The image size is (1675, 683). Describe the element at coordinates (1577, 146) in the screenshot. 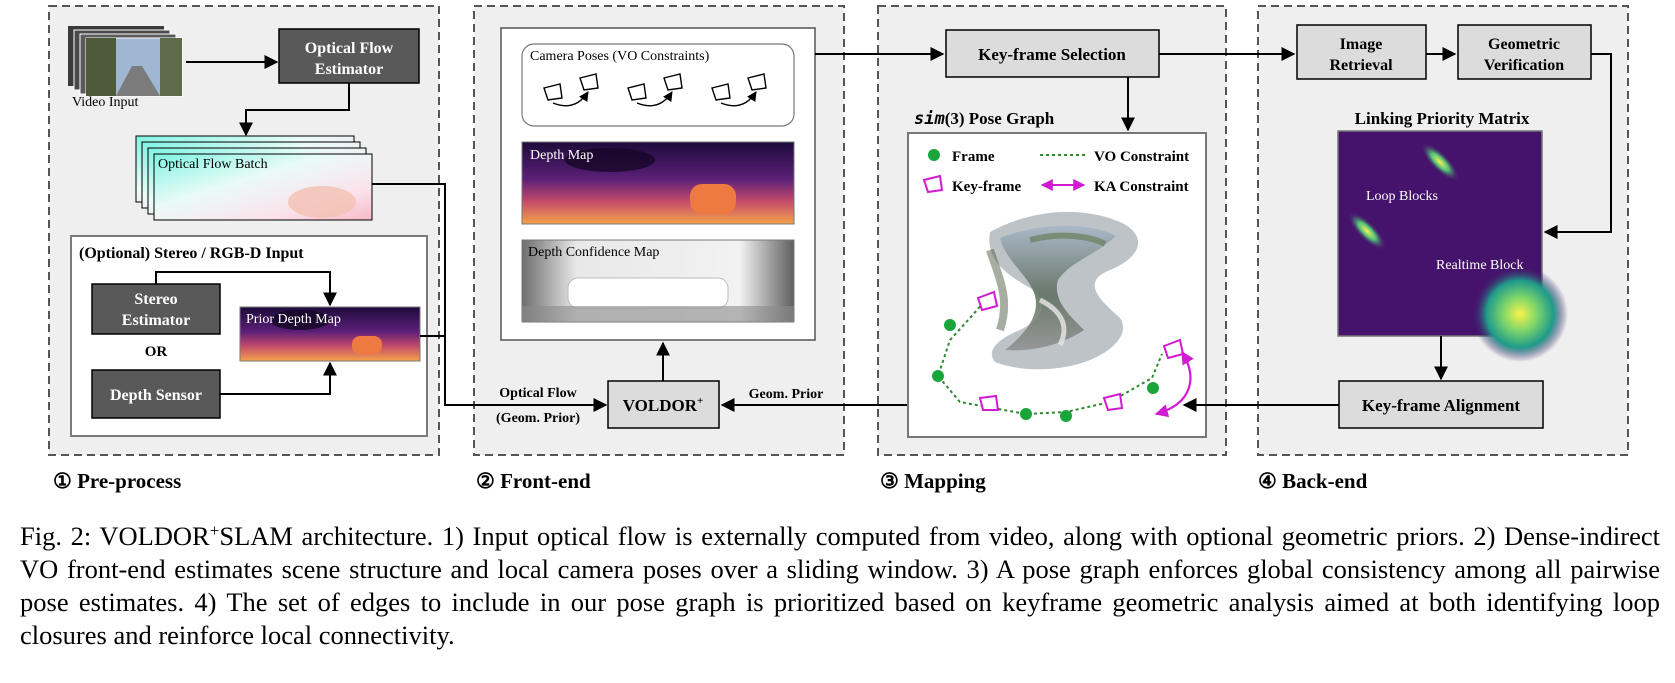

I see `arrow-verification-to-matrix` at that location.